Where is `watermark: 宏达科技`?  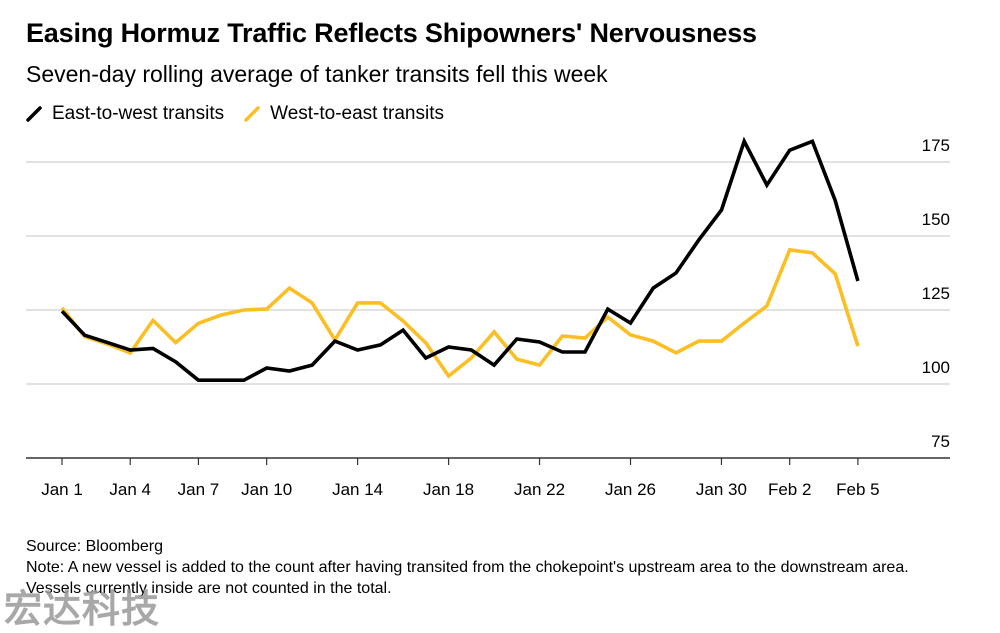 watermark: 宏达科技 is located at coordinates (82, 605).